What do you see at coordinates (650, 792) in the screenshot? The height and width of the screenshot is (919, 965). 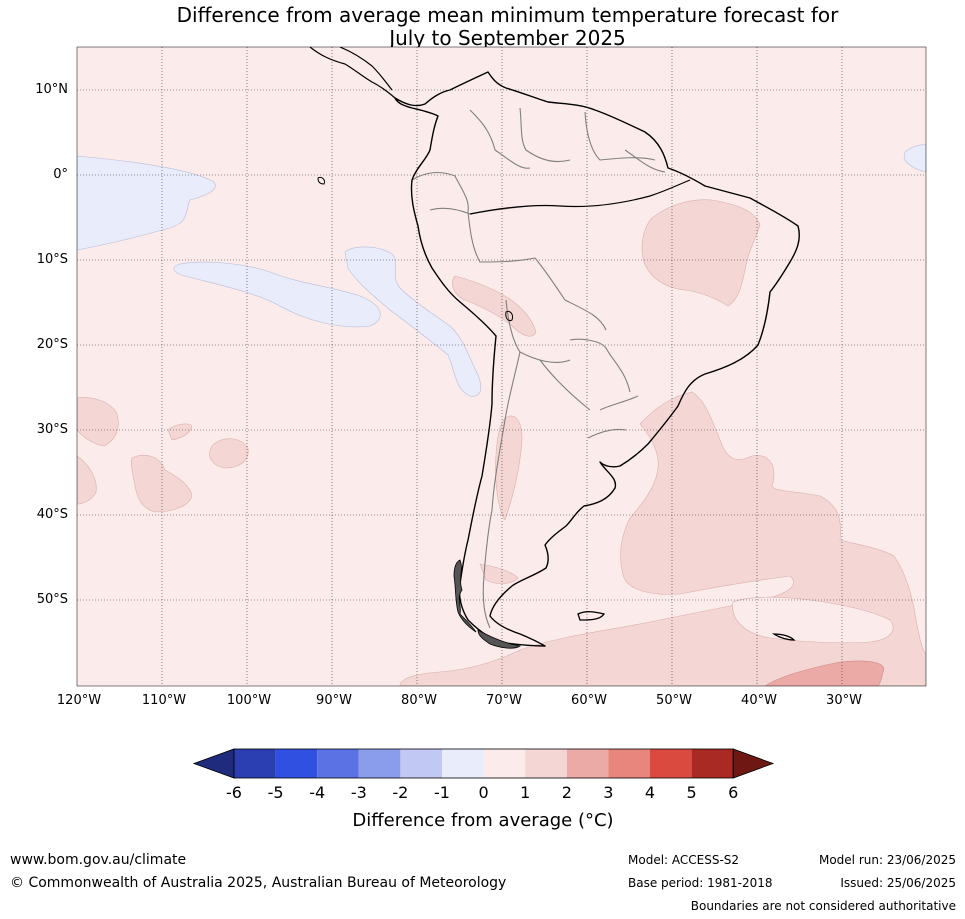 I see `colorbar-tick-label: 4` at bounding box center [650, 792].